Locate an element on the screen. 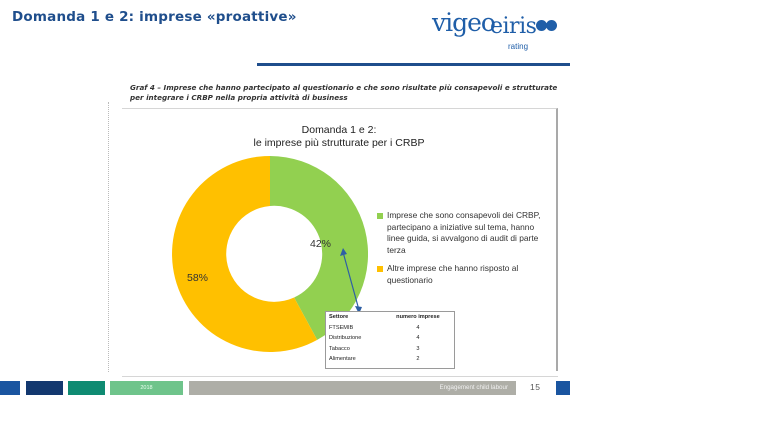  footer-year: 2018 is located at coordinates (146, 388).